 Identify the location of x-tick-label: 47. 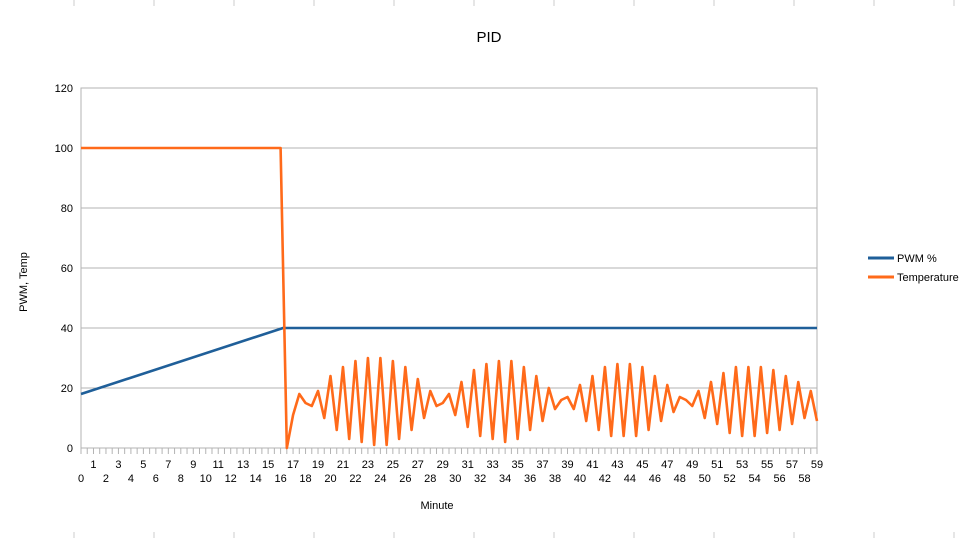
(667, 465).